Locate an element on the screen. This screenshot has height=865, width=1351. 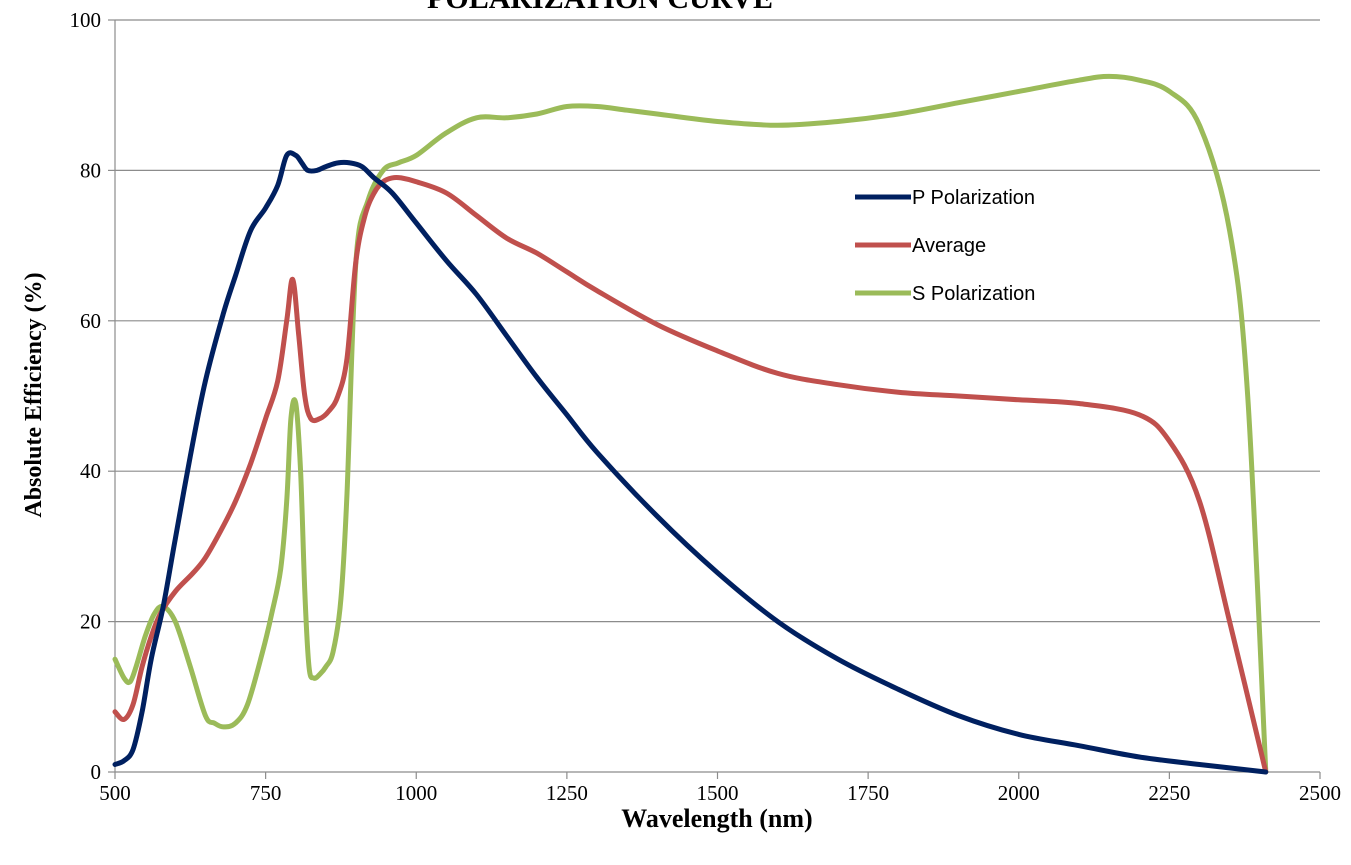
x-tick-label-2500: 2500 is located at coordinates (1320, 793).